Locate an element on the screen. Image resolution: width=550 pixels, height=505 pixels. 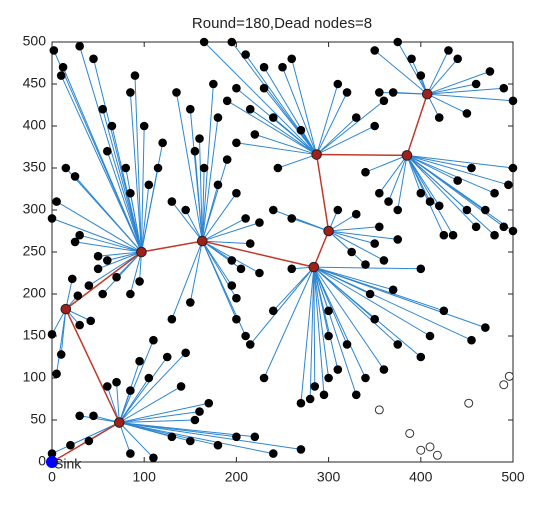
y-tick-label: 500 is located at coordinates (35, 41).